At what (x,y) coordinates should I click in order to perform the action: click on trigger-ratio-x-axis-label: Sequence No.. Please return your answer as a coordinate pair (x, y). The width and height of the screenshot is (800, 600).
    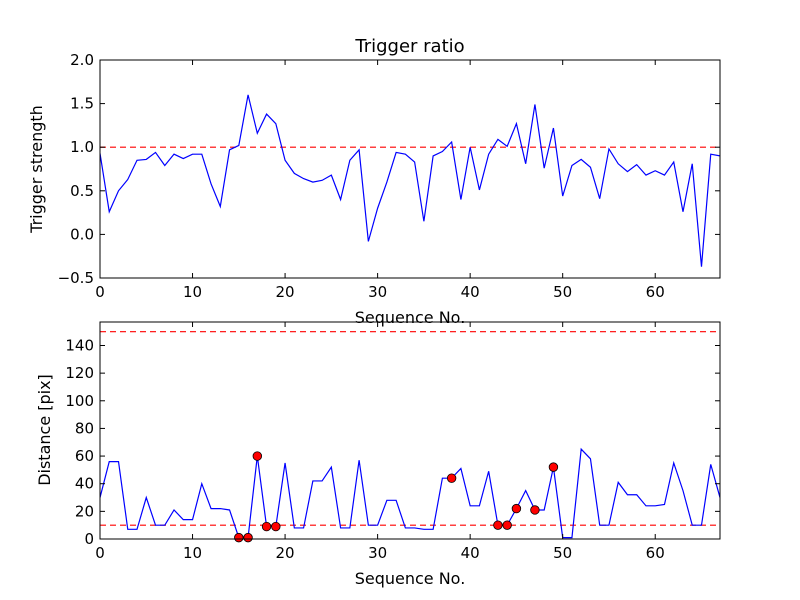
    Looking at the image, I should click on (410, 317).